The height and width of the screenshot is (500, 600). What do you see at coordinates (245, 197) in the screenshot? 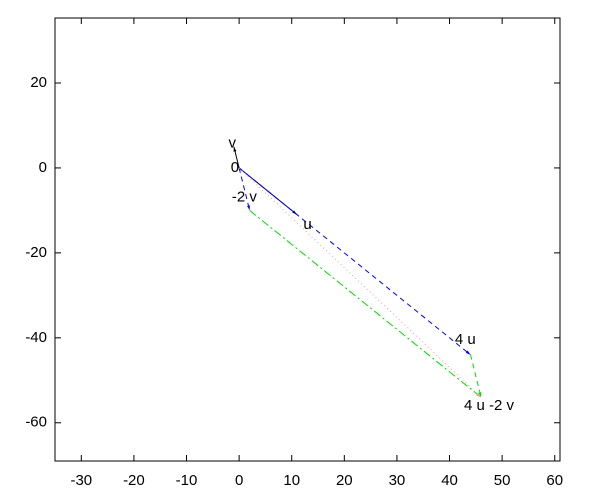
I see `point-label: -2 v` at bounding box center [245, 197].